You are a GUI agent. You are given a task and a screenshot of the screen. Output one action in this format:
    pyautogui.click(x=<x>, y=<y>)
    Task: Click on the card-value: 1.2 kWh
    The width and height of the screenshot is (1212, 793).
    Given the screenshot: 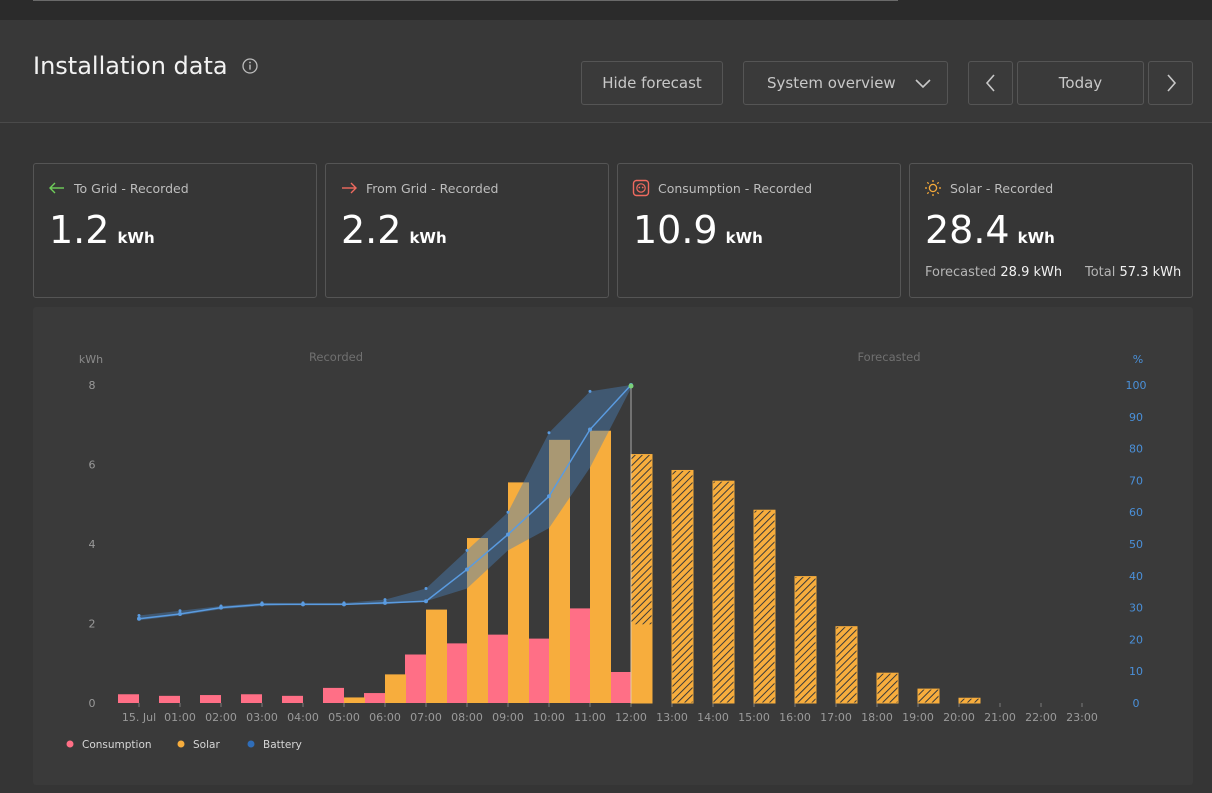 What is the action you would take?
    pyautogui.click(x=102, y=230)
    